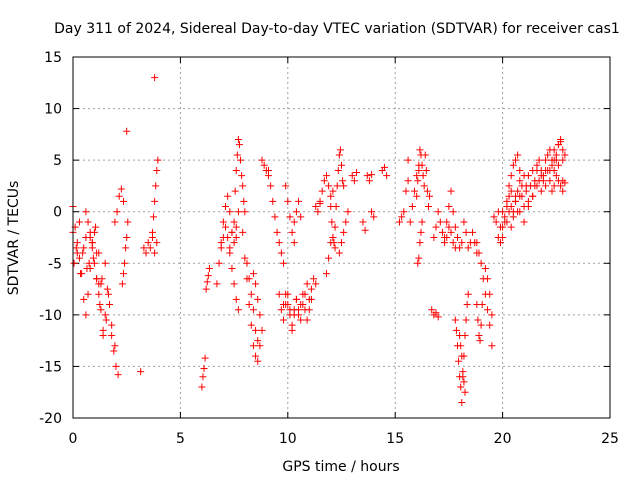 This screenshot has width=640, height=480. What do you see at coordinates (50, 367) in the screenshot?
I see `y-tick-label: -15` at bounding box center [50, 367].